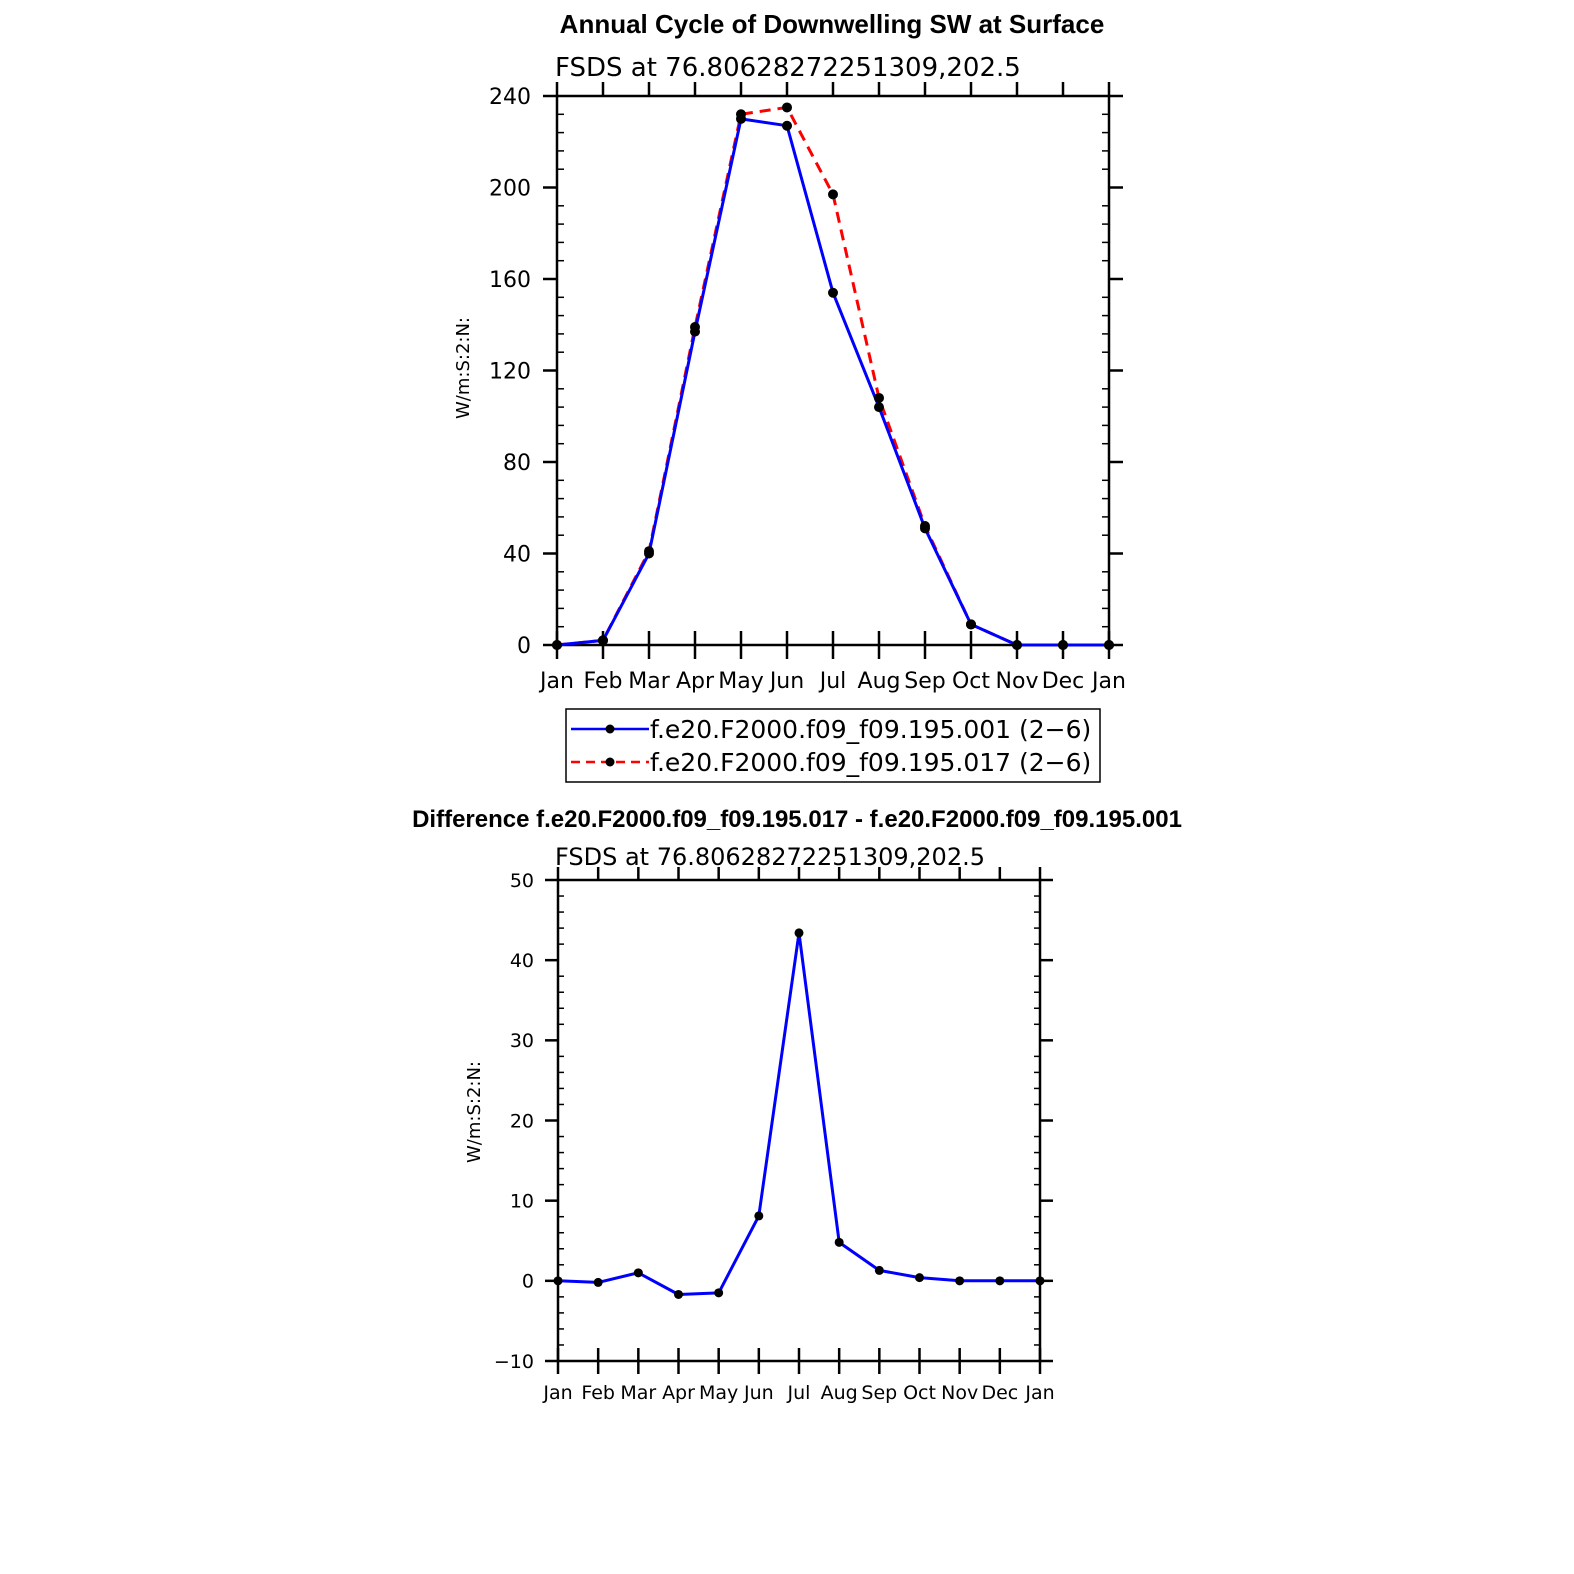  Describe the element at coordinates (510, 97) in the screenshot. I see `y-tick-label: 240` at that location.